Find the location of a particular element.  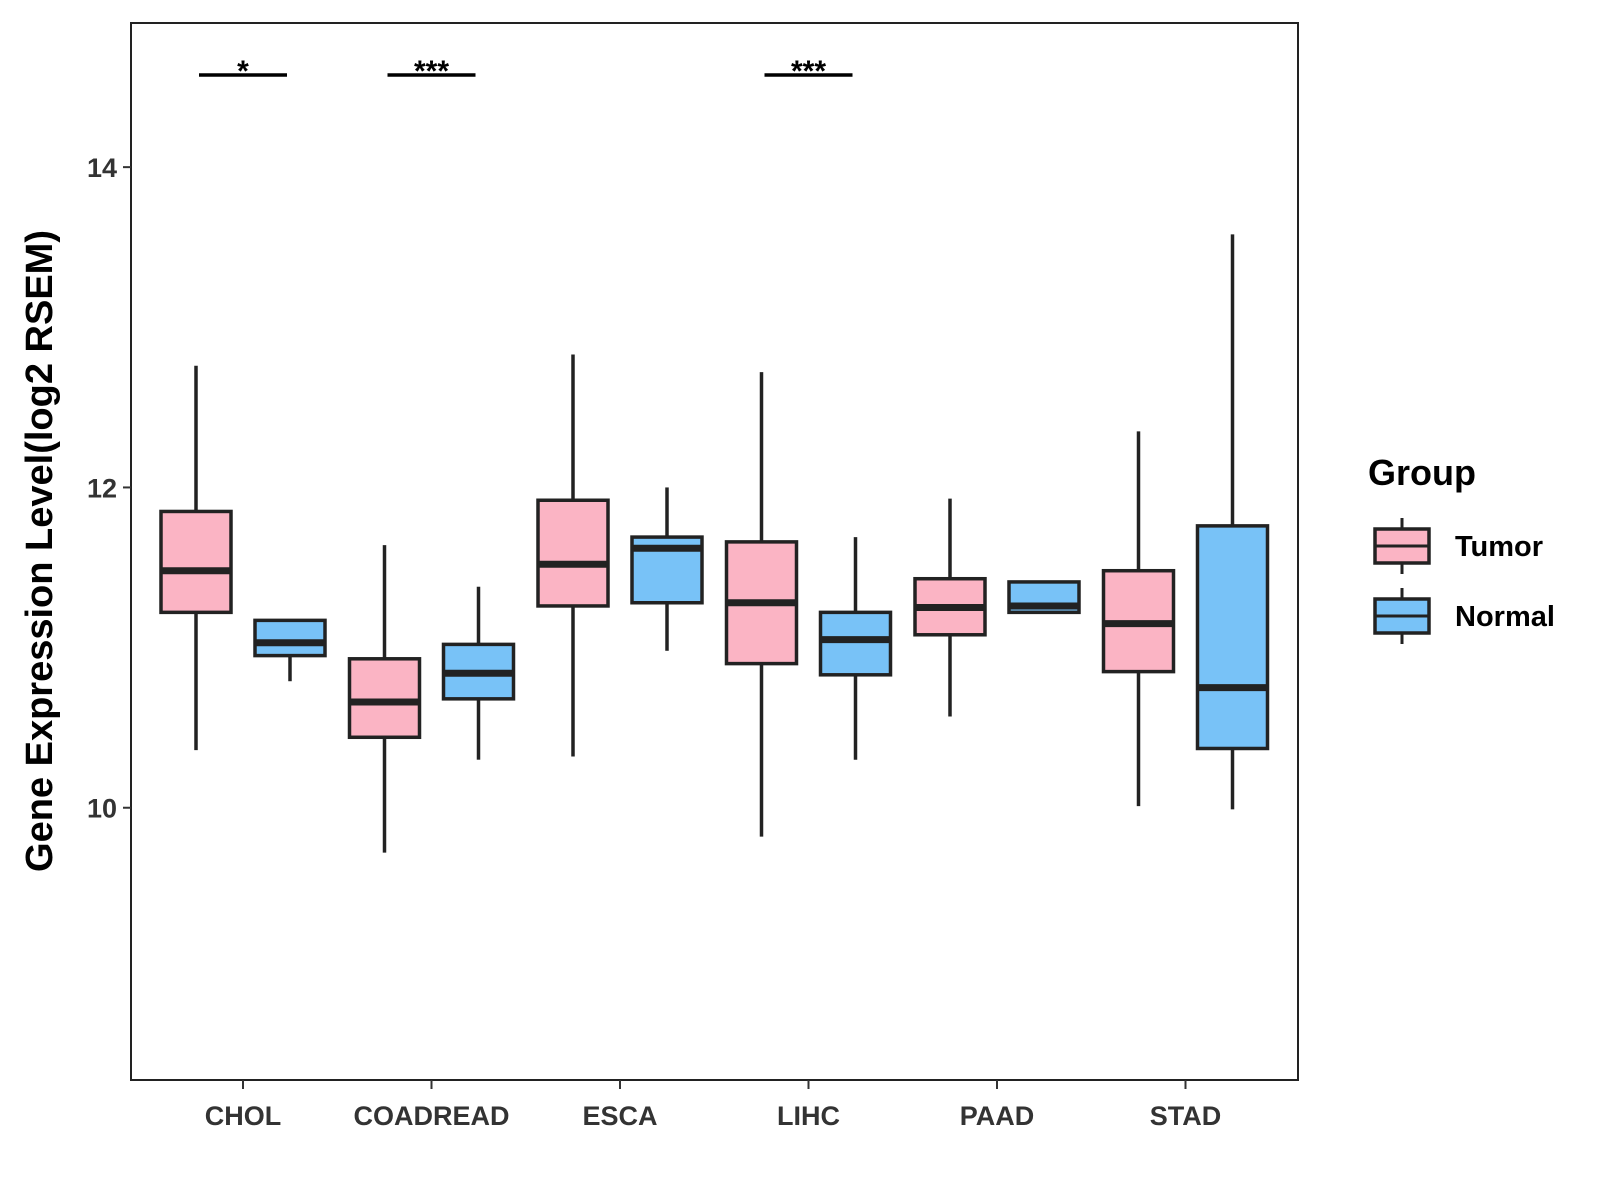

legend: Group Tumor Normal is located at coordinates (1461, 548).